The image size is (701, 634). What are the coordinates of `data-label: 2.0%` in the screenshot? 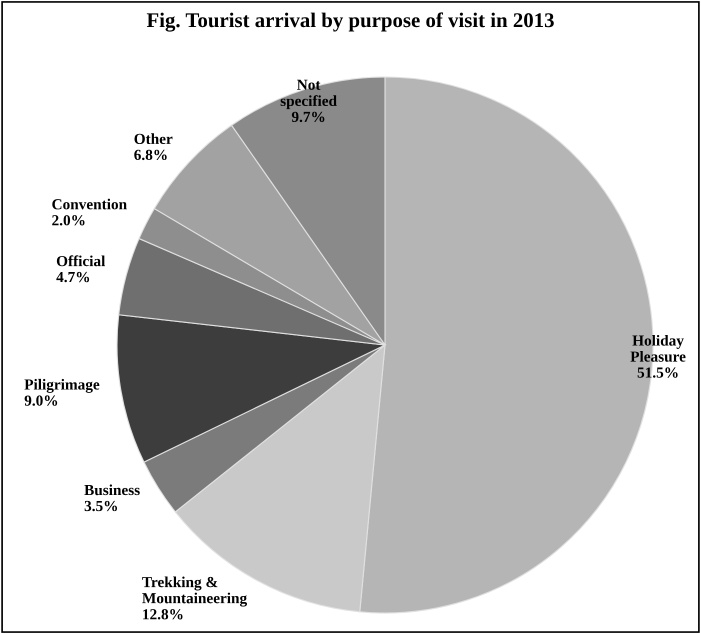 It's located at (68, 220).